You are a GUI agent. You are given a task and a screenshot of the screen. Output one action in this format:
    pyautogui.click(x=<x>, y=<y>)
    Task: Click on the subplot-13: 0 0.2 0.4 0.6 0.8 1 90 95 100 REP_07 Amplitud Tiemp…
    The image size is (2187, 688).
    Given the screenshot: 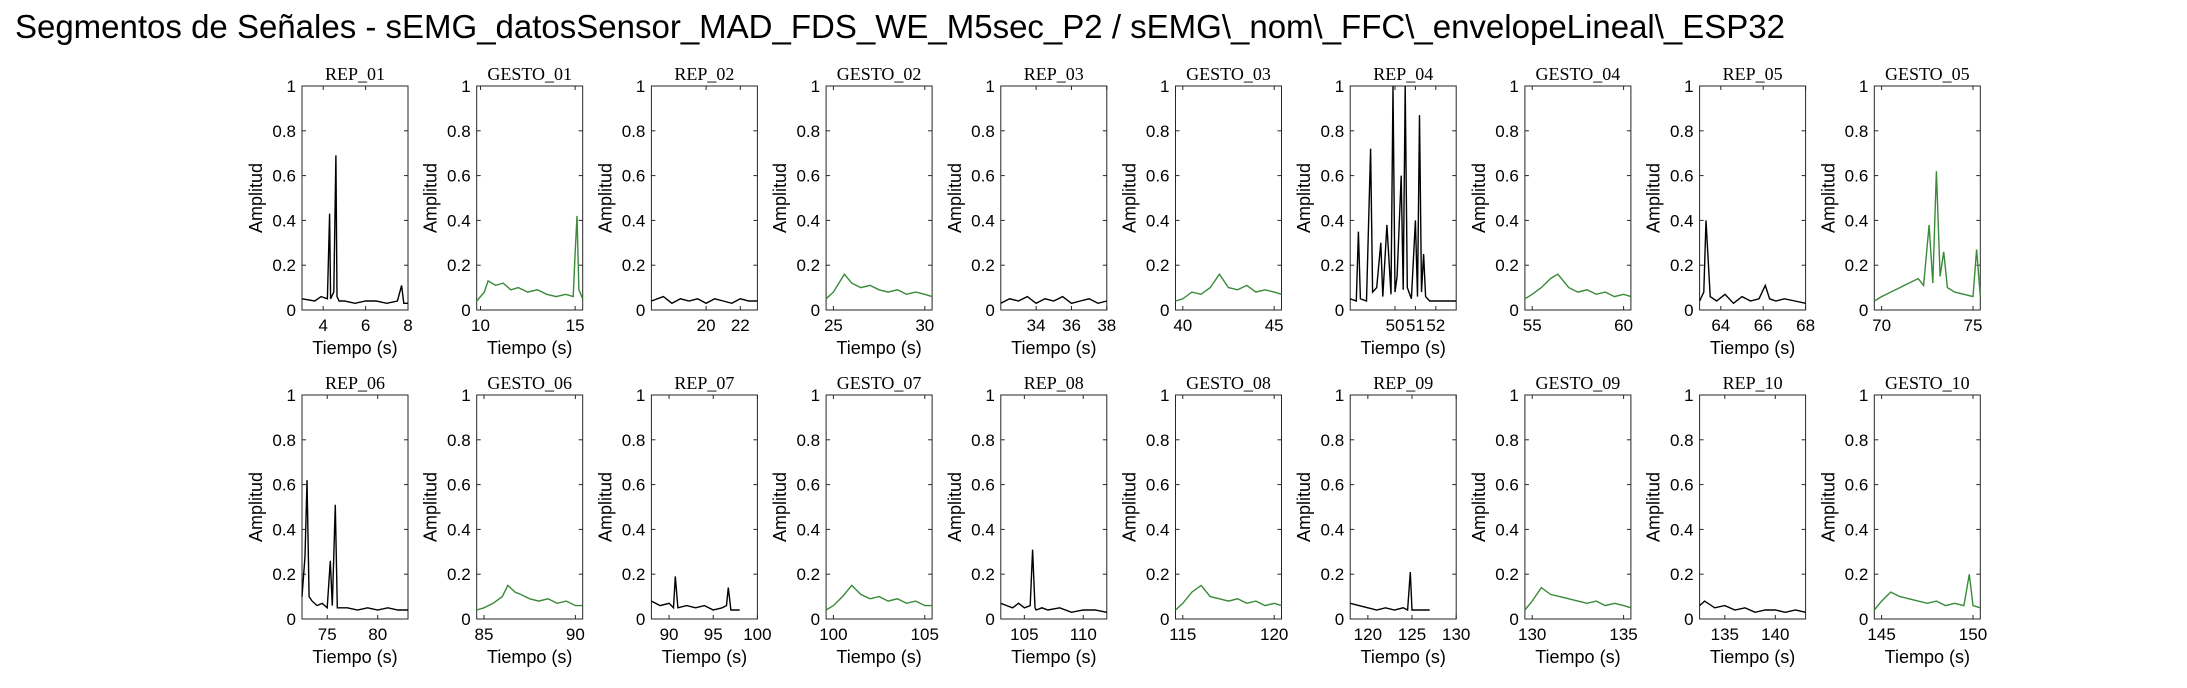 What is the action you would take?
    pyautogui.click(x=683, y=520)
    